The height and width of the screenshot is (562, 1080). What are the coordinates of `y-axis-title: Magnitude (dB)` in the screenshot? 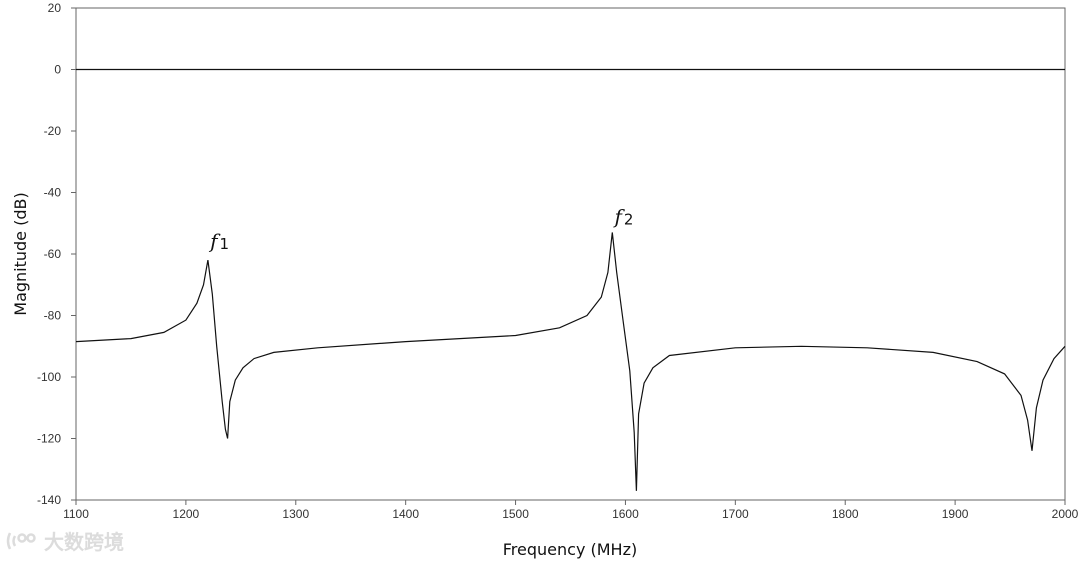 It's located at (20, 253).